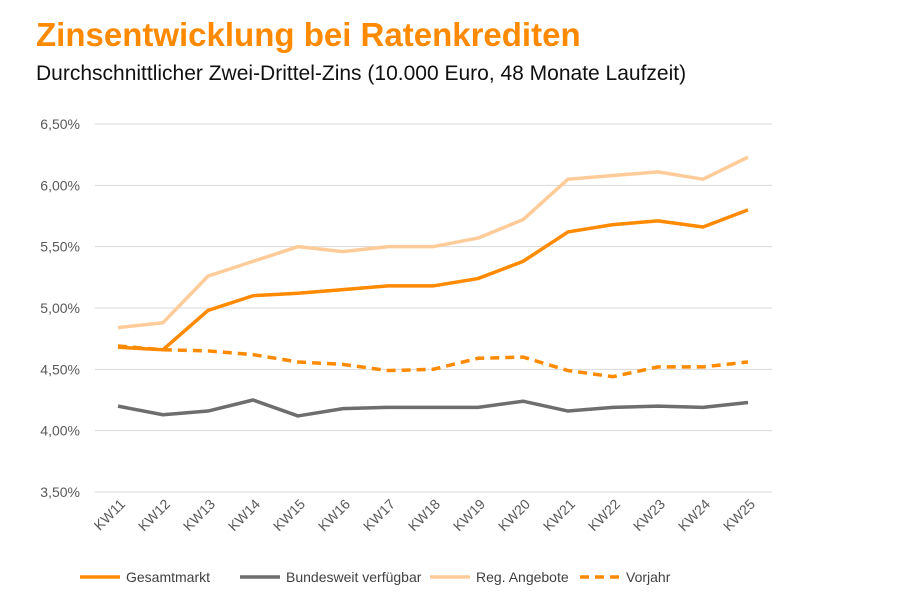 The height and width of the screenshot is (600, 900). Describe the element at coordinates (60, 247) in the screenshot. I see `y-tick-label: 5,50%` at that location.